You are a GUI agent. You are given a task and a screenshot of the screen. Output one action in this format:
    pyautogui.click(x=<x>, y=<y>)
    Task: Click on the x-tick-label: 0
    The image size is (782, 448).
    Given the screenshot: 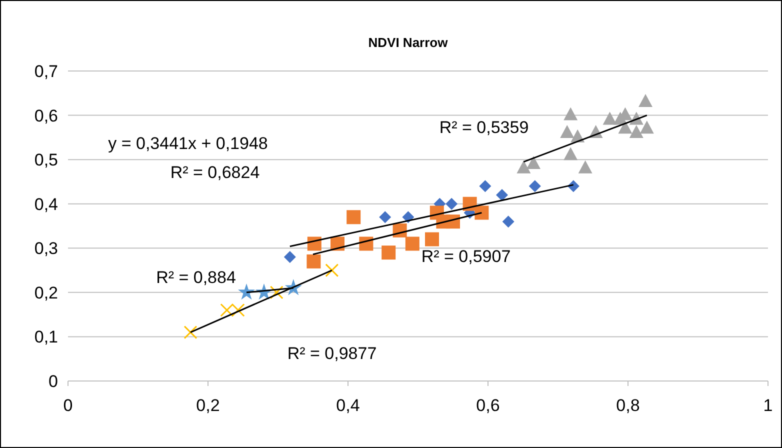 What is the action you would take?
    pyautogui.click(x=68, y=405)
    